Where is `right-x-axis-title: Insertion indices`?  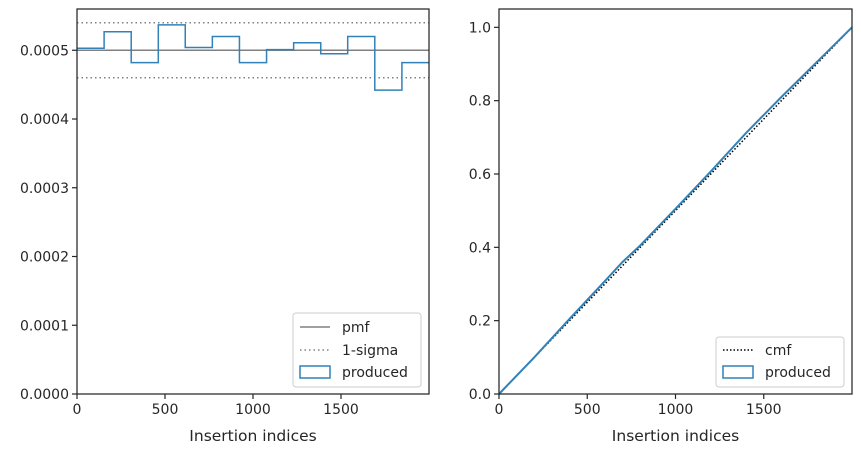
right-x-axis-title: Insertion indices is located at coordinates (675, 436).